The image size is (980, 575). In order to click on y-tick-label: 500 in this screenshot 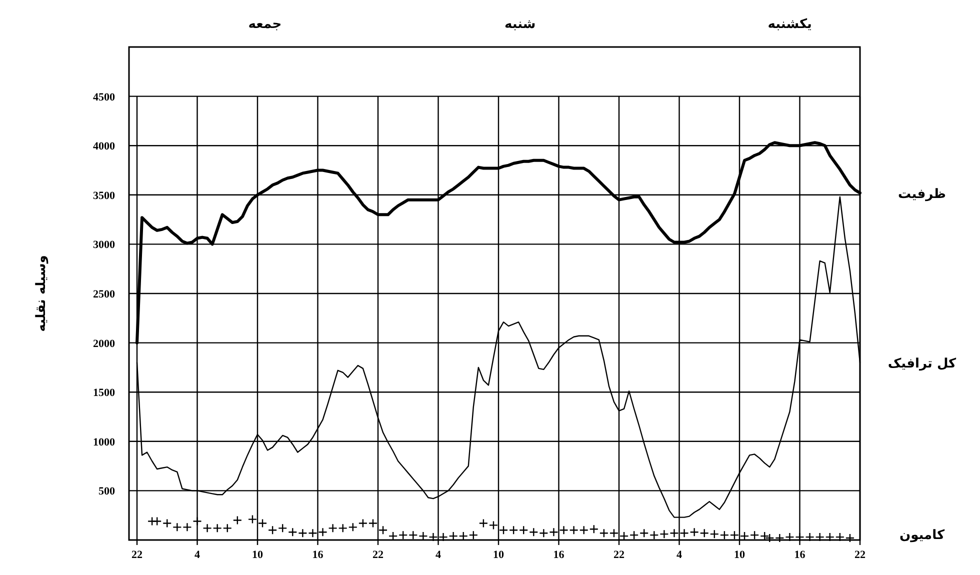, I will do `click(107, 492)`.